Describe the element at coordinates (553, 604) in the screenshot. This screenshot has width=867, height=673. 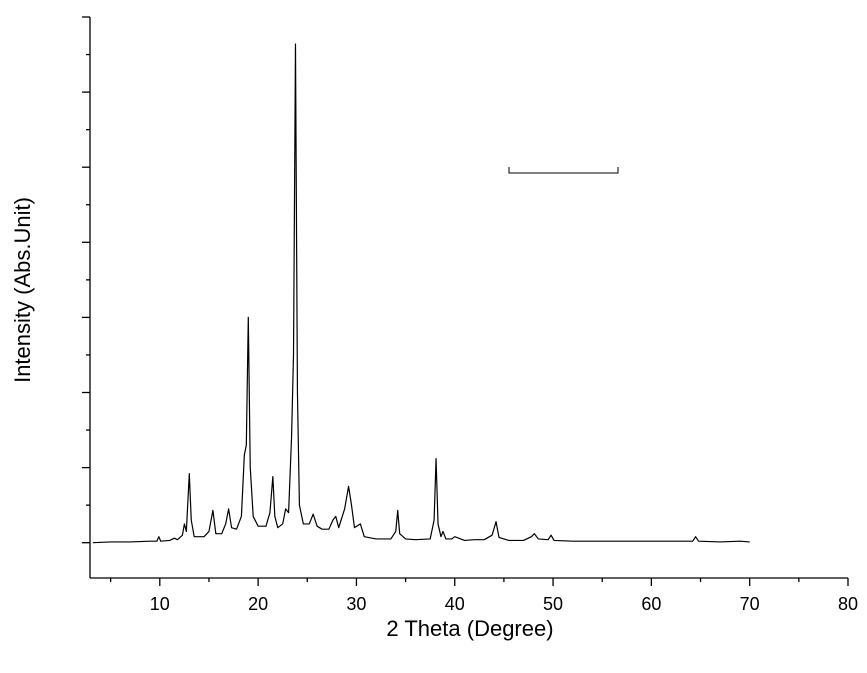
I see `x-tick-label: 50` at that location.